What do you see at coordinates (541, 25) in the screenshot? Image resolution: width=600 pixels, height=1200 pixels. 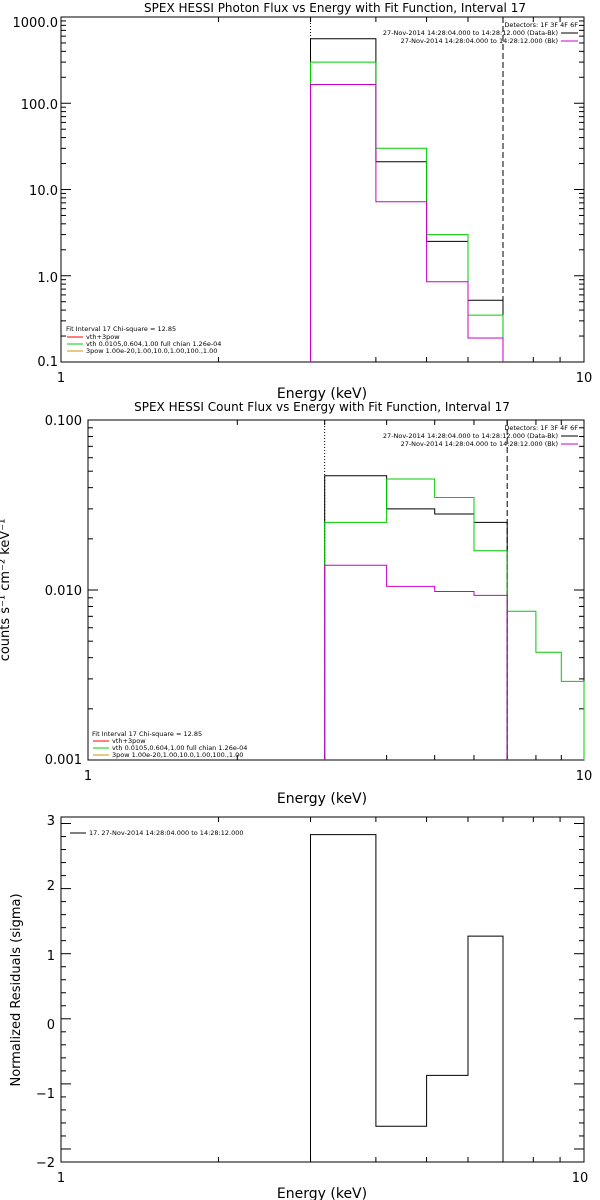 I see `photon-legend-detectors: Detectors: 1F 3F 4F 6F` at bounding box center [541, 25].